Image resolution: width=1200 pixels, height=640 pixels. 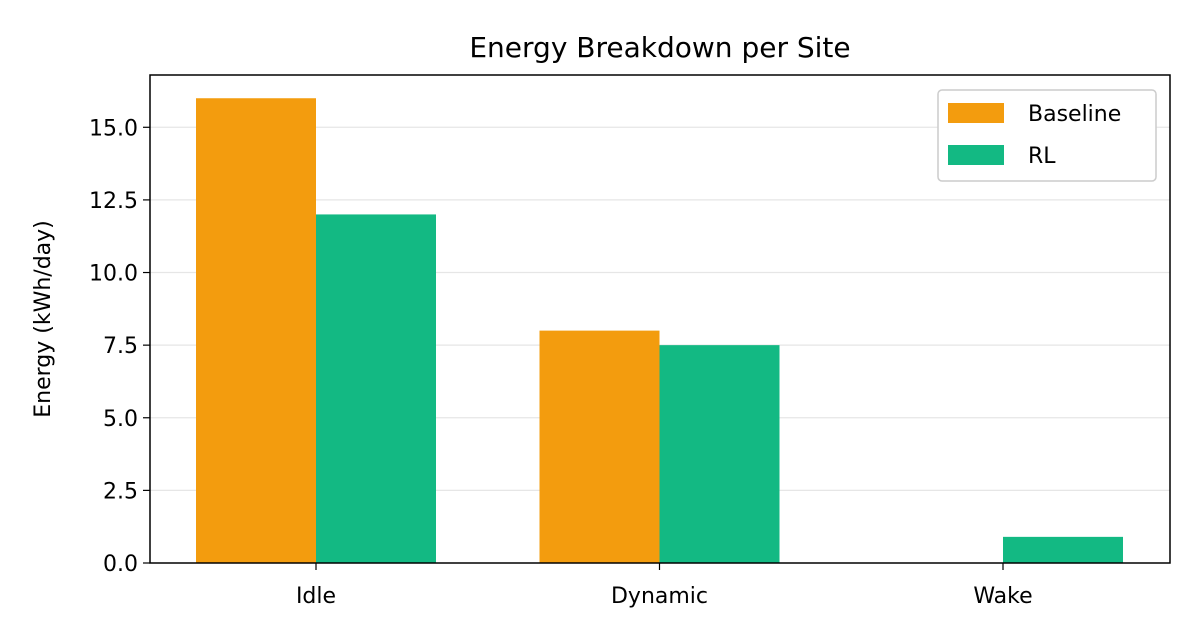 I want to click on y-axis: 0.0 2.5 5.0 7.5 10.0 12.5 15.0, so click(x=119, y=346).